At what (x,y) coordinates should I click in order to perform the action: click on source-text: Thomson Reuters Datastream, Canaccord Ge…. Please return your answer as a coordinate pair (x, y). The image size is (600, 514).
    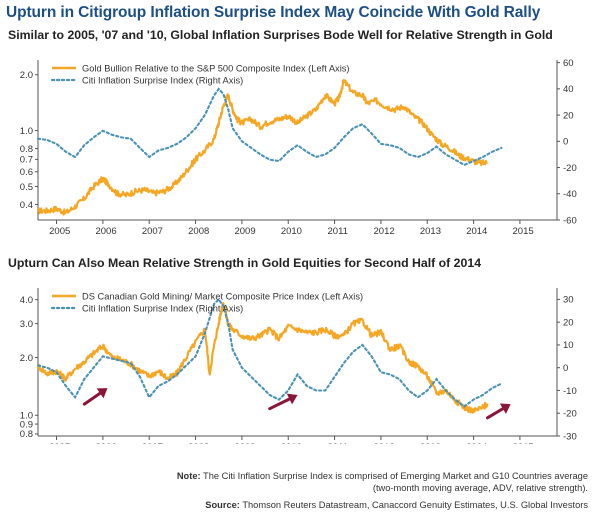
    Looking at the image, I should click on (413, 505).